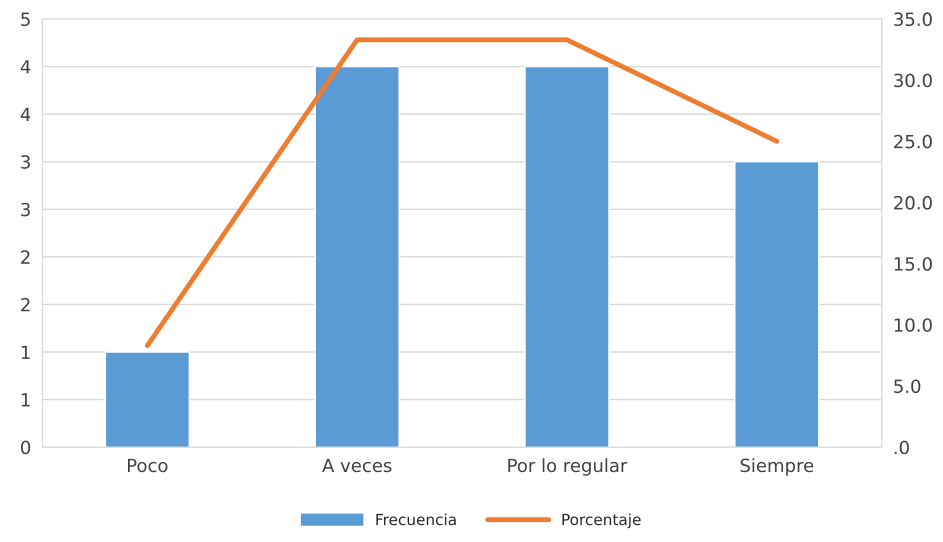 This screenshot has width=943, height=542. Describe the element at coordinates (416, 519) in the screenshot. I see `legend-label: Frecuencia` at that location.